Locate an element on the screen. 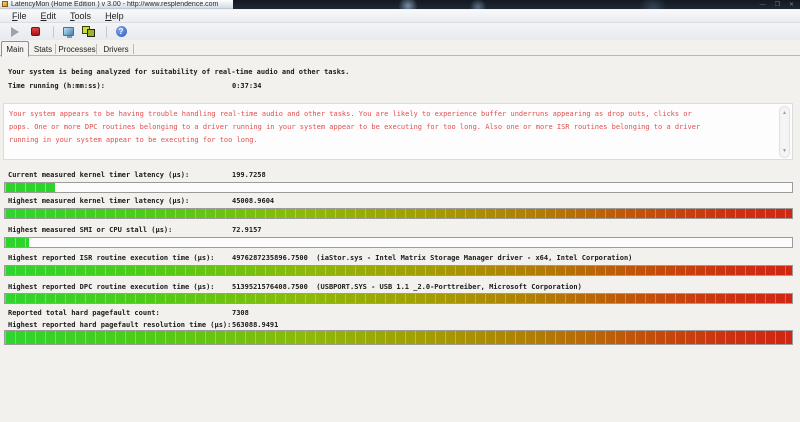 The height and width of the screenshot is (422, 800). background-window-strip: — ❐ ✕ is located at coordinates (516, 4).